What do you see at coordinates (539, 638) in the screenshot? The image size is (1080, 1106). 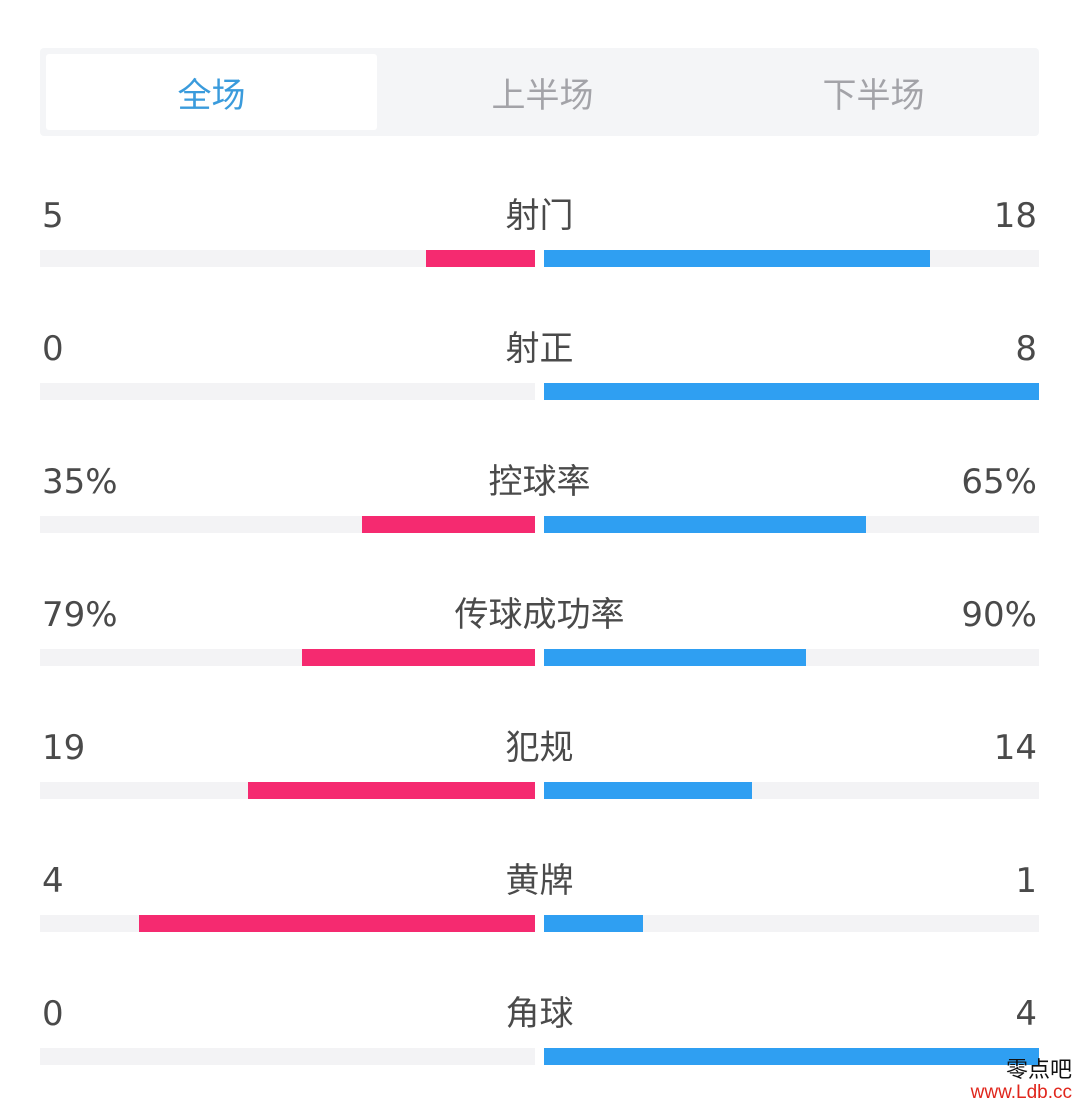 I see `stat-pass-accuracy: 79% 传球成功率 90%` at bounding box center [539, 638].